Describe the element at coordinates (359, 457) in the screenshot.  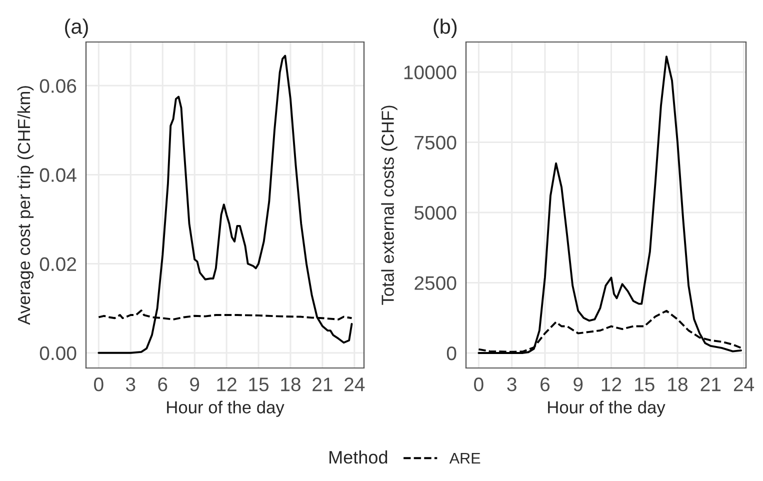
I see `legend-title: Method` at that location.